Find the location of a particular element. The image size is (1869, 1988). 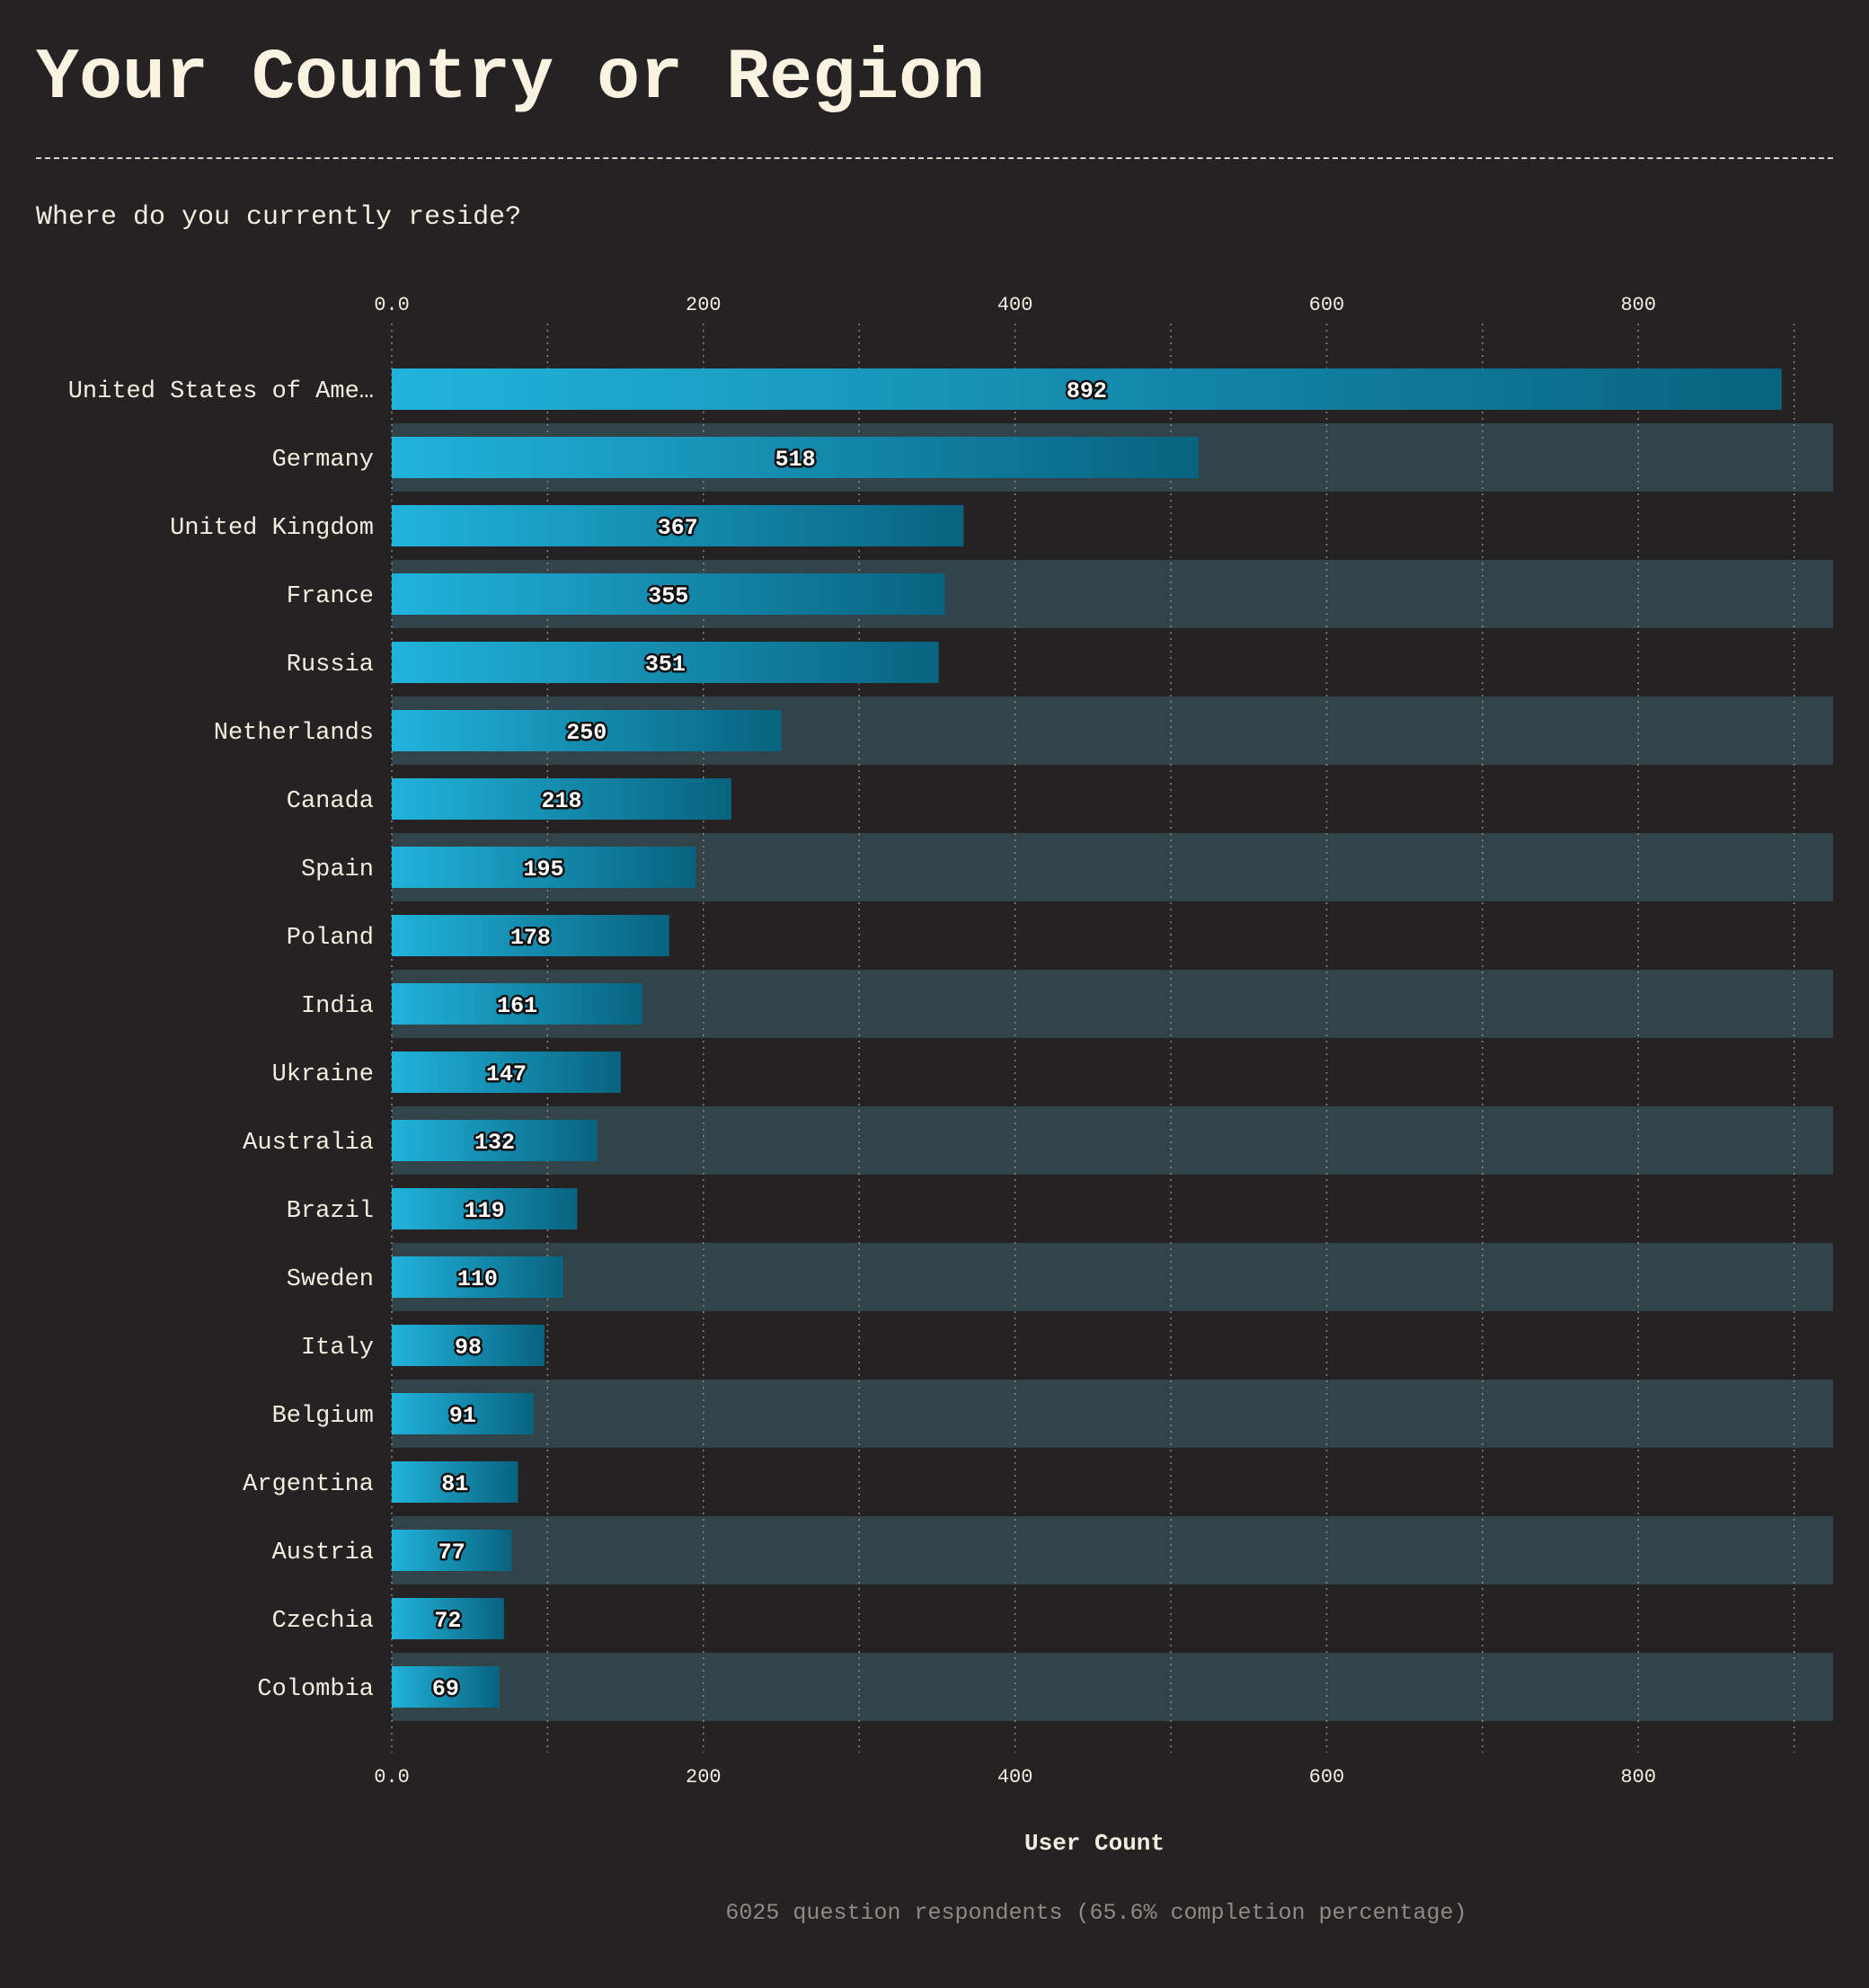

value-label: 161 is located at coordinates (517, 1006).